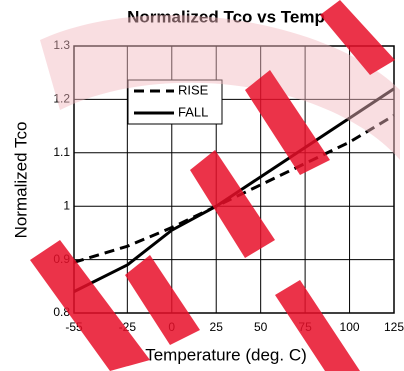  I want to click on legend-label: FALL, so click(193, 111).